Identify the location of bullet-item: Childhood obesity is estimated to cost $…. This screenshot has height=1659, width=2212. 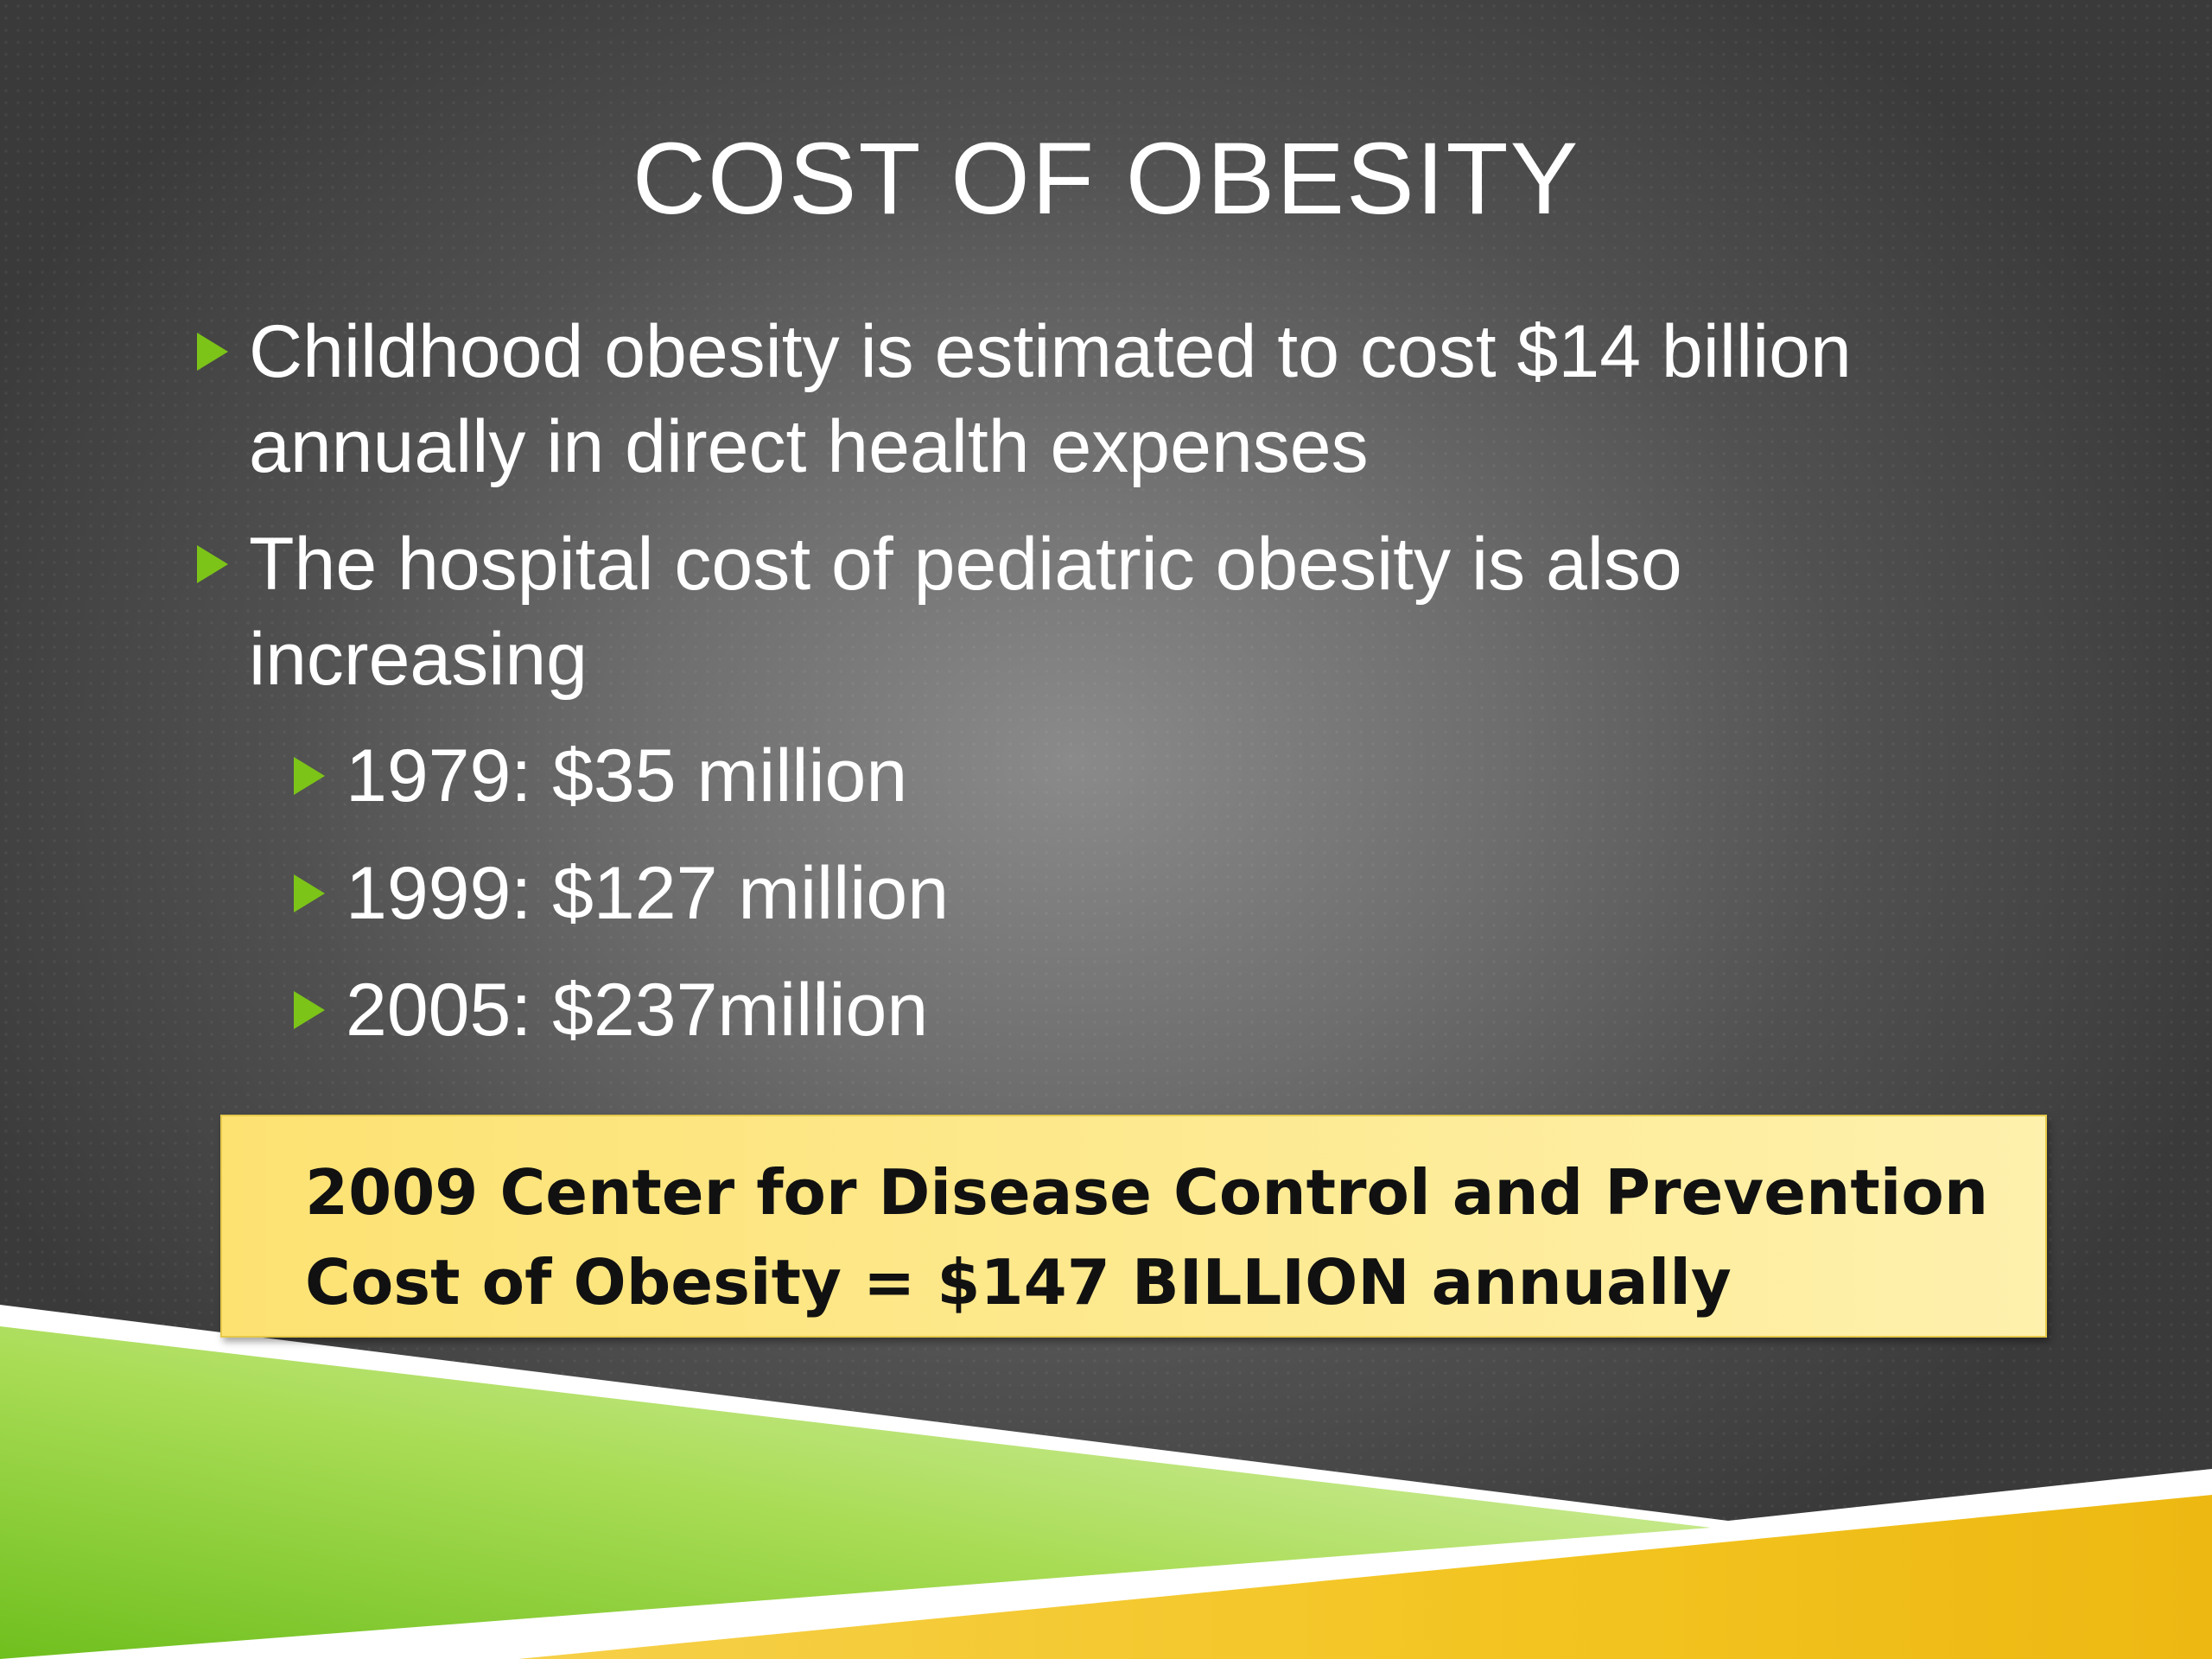
(1113, 399).